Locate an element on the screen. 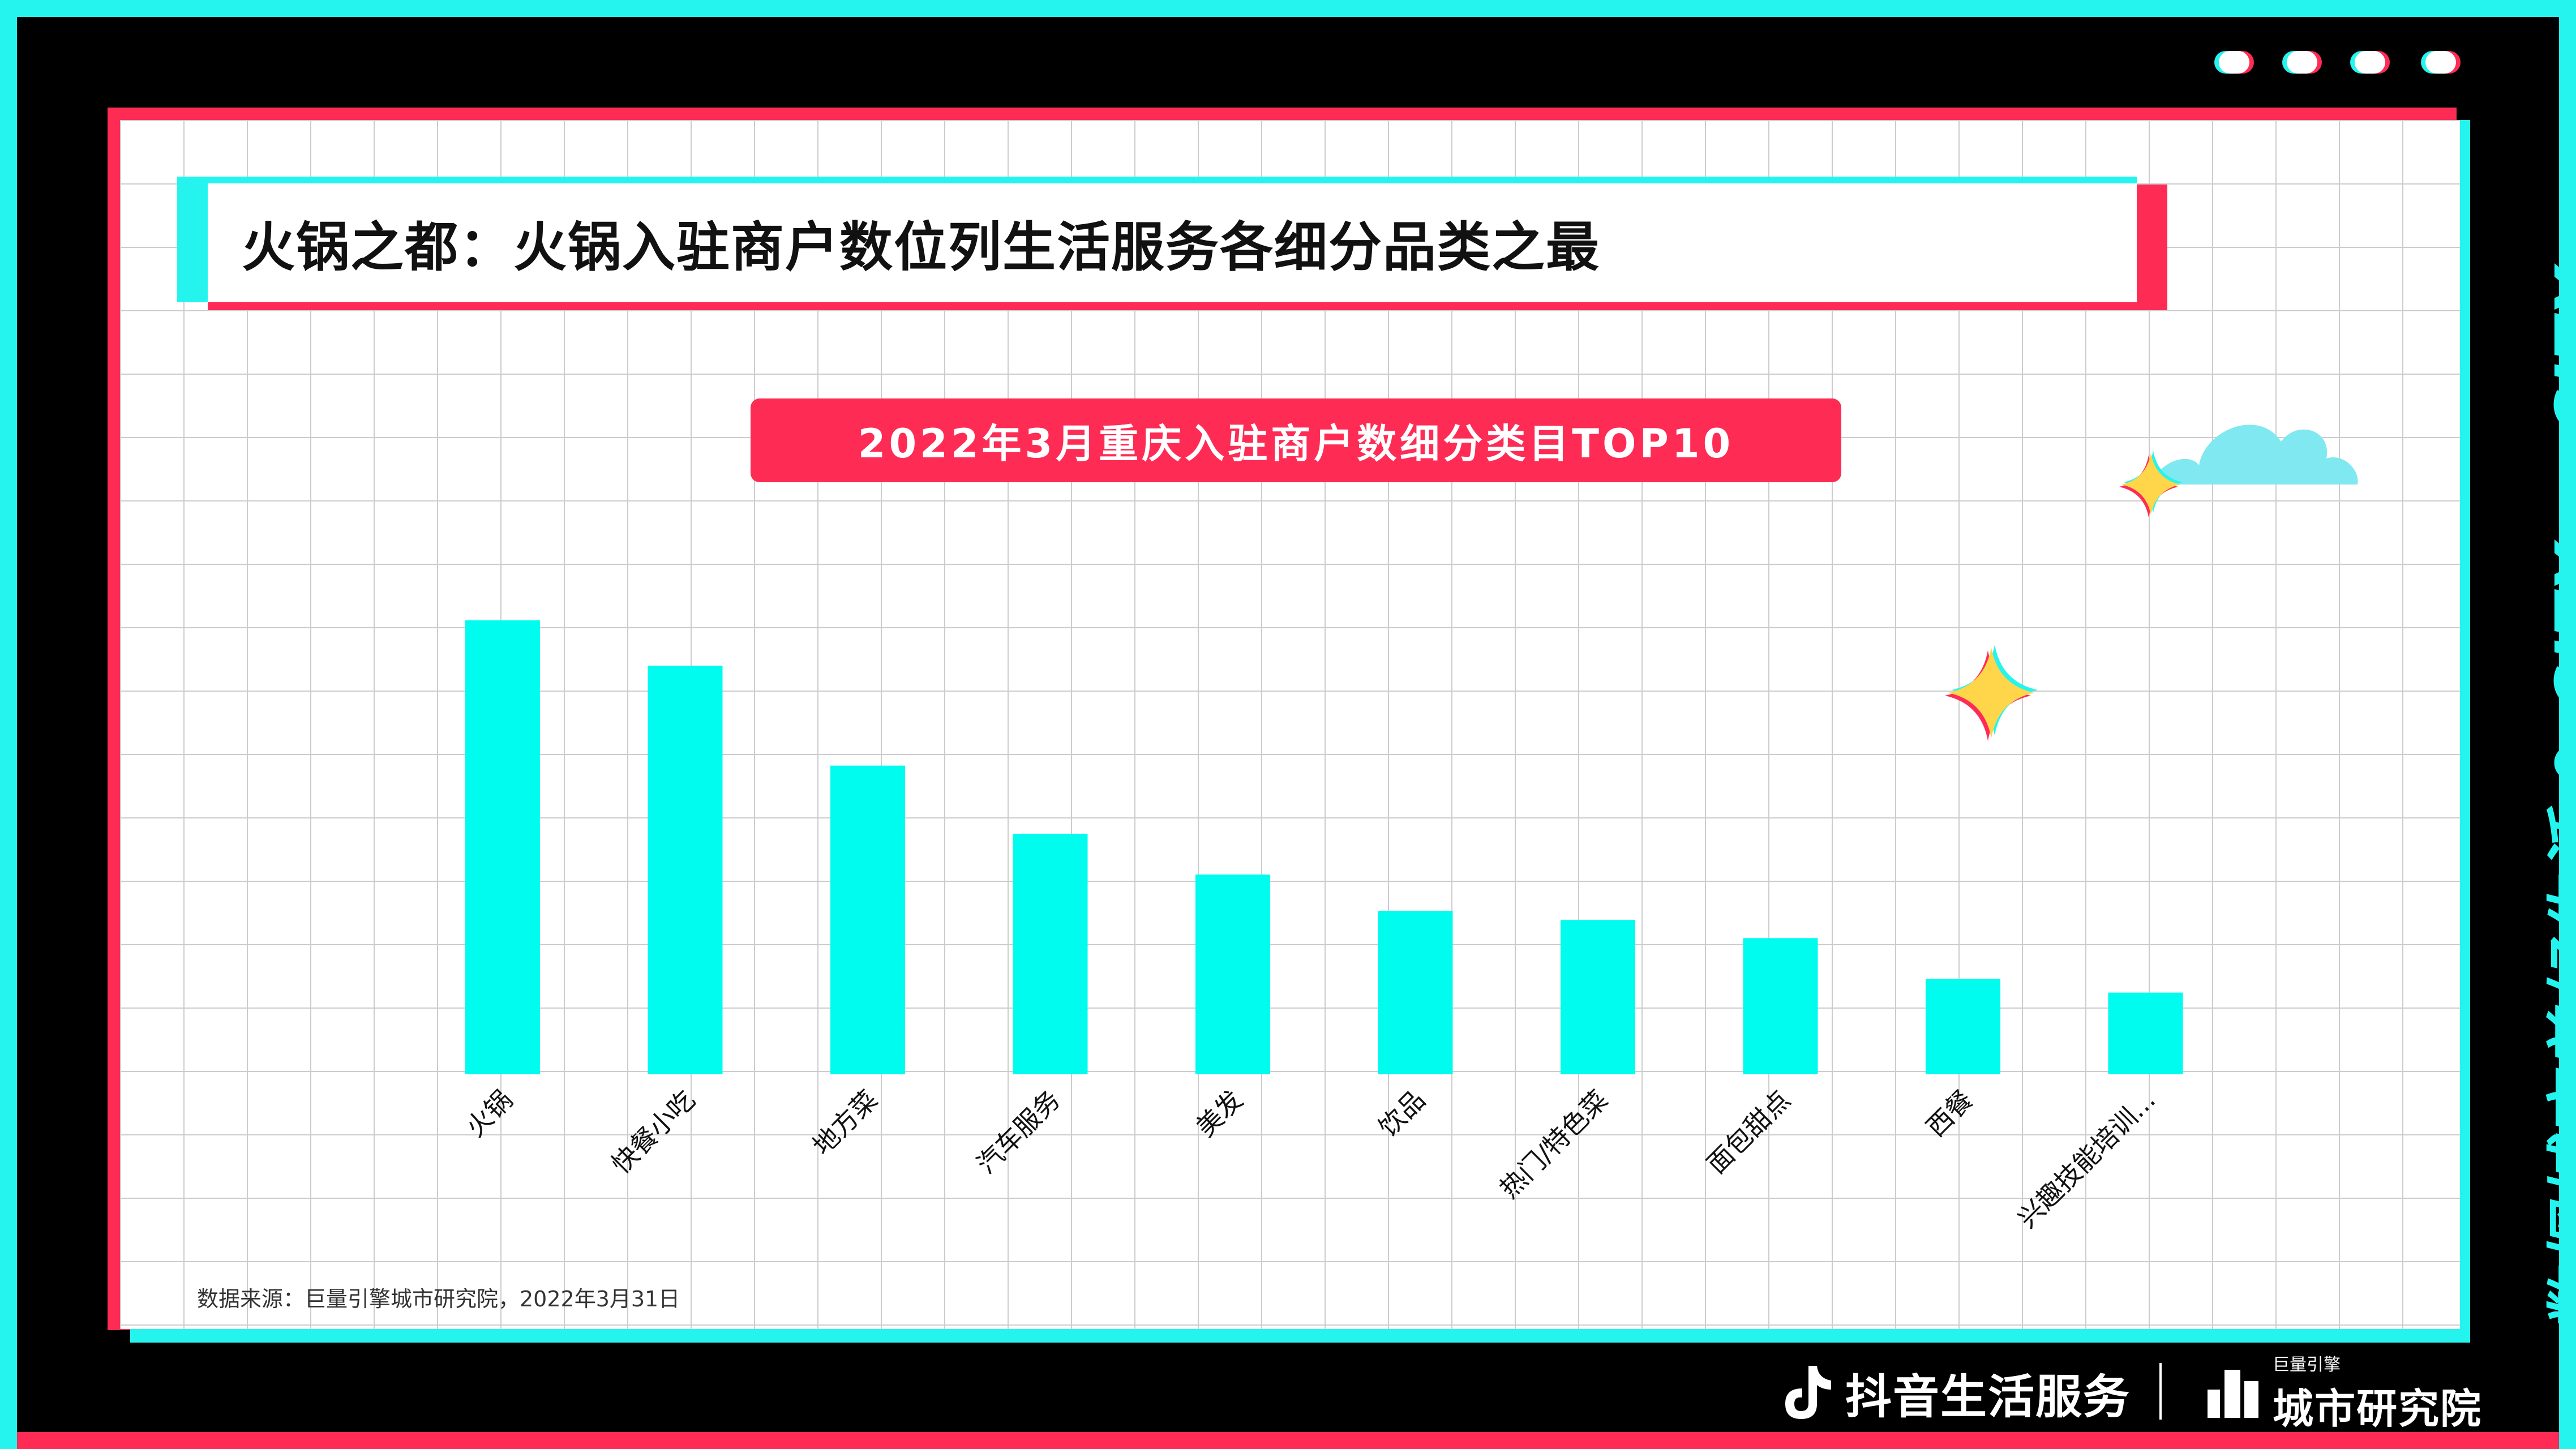 The height and width of the screenshot is (1449, 2576). title-box: 火锅之都：火锅入驻商户数位列生活服务各细分品类之最 is located at coordinates (1172, 242).